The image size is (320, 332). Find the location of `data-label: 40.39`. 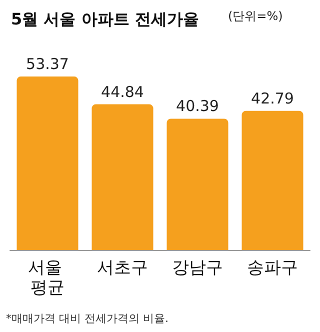

data-label: 40.39 is located at coordinates (197, 106).